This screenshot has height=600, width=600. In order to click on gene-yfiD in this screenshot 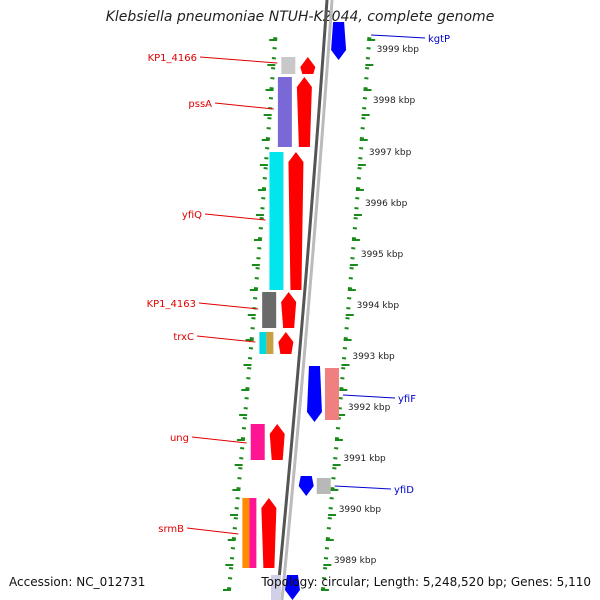, I will do `click(323, 486)`.